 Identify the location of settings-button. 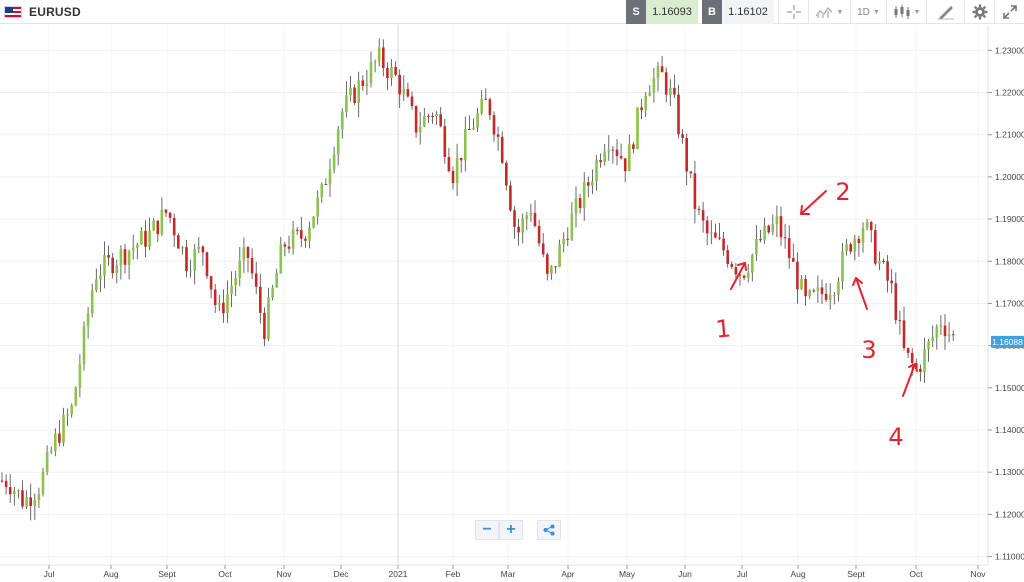
(979, 12).